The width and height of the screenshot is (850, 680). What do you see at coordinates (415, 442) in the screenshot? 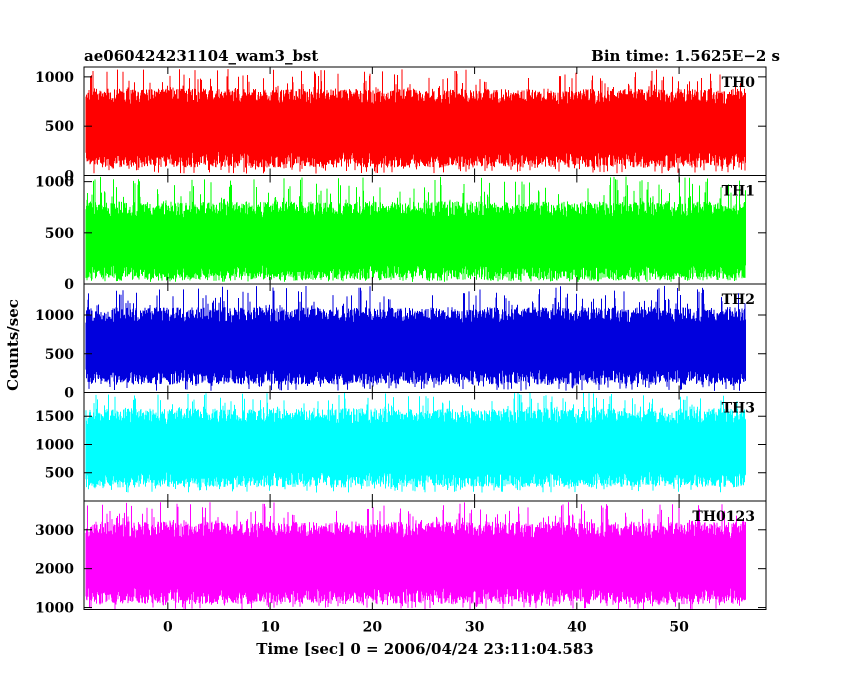
I see `light-curve-th3` at bounding box center [415, 442].